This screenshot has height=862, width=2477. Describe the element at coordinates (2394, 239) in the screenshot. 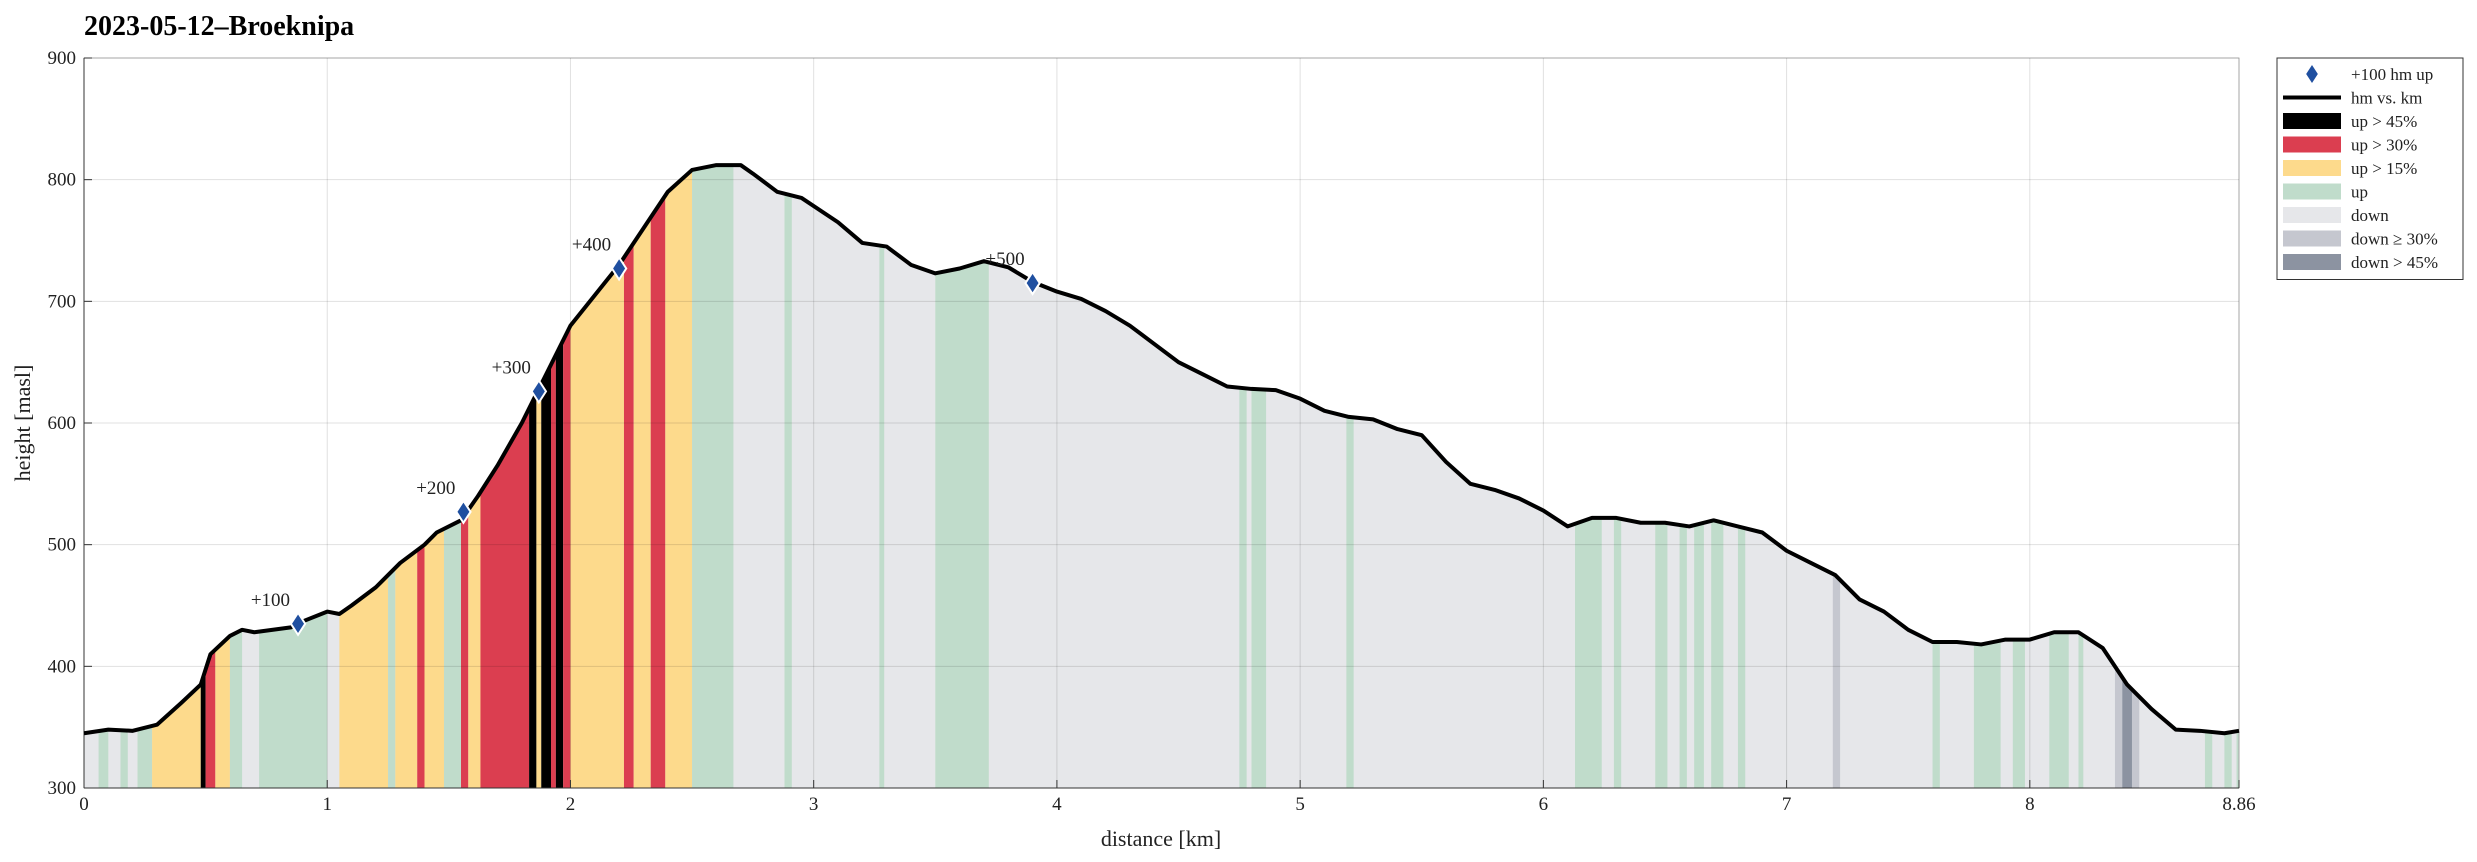

I see `legend-label: down ≥ 30%` at that location.